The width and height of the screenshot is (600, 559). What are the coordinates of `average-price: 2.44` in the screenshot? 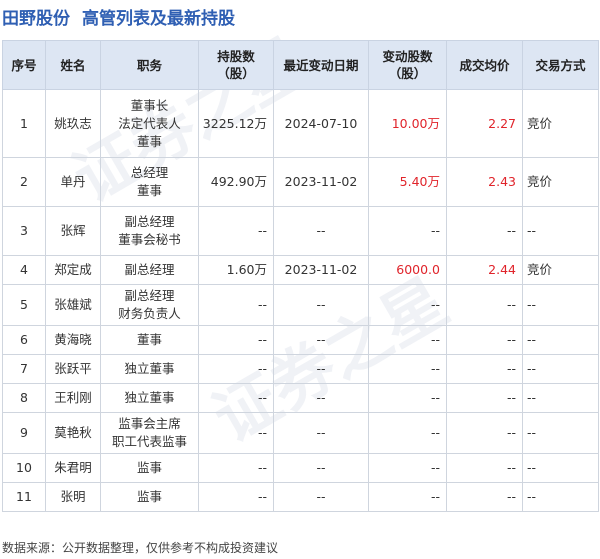 It's located at (484, 270).